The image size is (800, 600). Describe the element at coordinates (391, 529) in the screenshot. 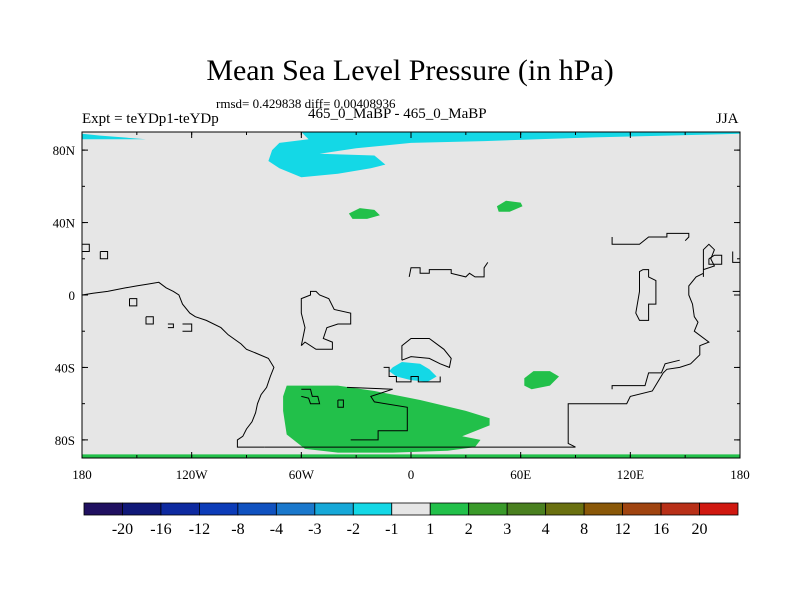

I see `colorbar-label: -1` at that location.